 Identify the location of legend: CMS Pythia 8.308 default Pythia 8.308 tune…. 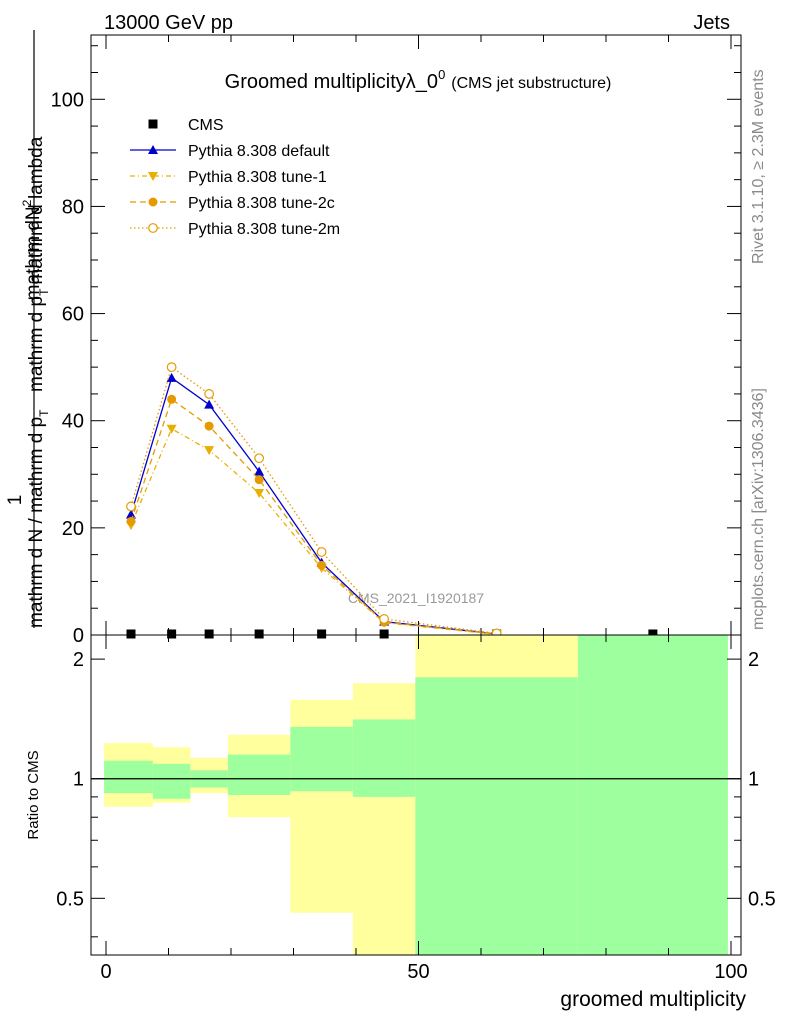
(235, 177).